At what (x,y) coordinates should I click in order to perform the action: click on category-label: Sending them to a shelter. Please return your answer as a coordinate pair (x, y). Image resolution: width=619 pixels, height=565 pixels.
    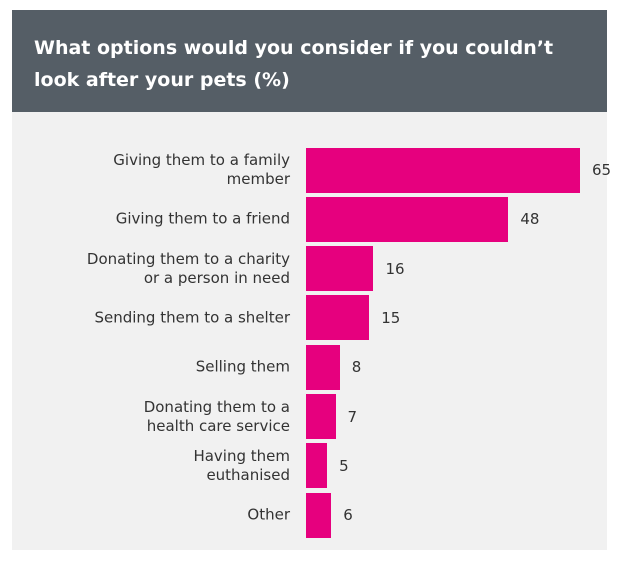
    Looking at the image, I should click on (192, 317).